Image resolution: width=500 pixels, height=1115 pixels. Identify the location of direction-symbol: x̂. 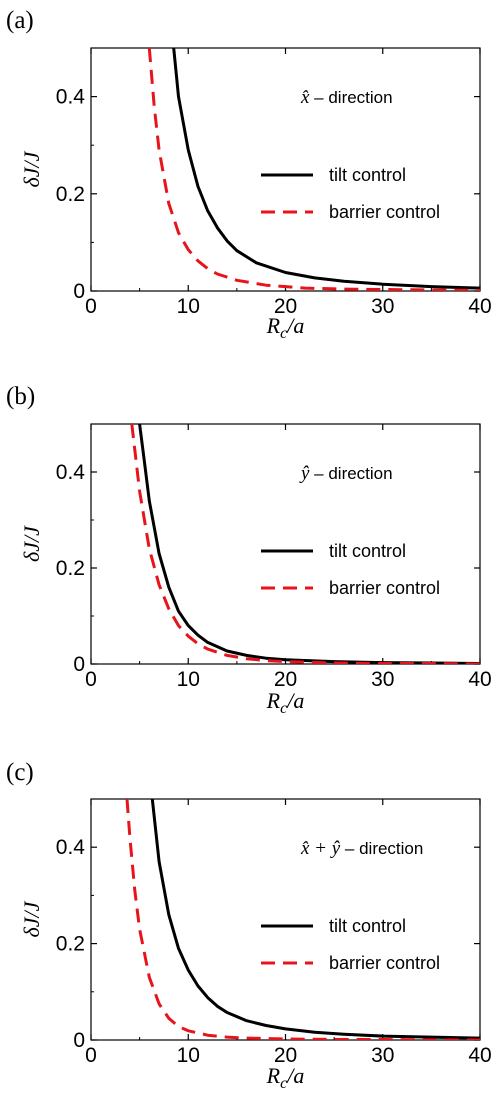
(305, 97).